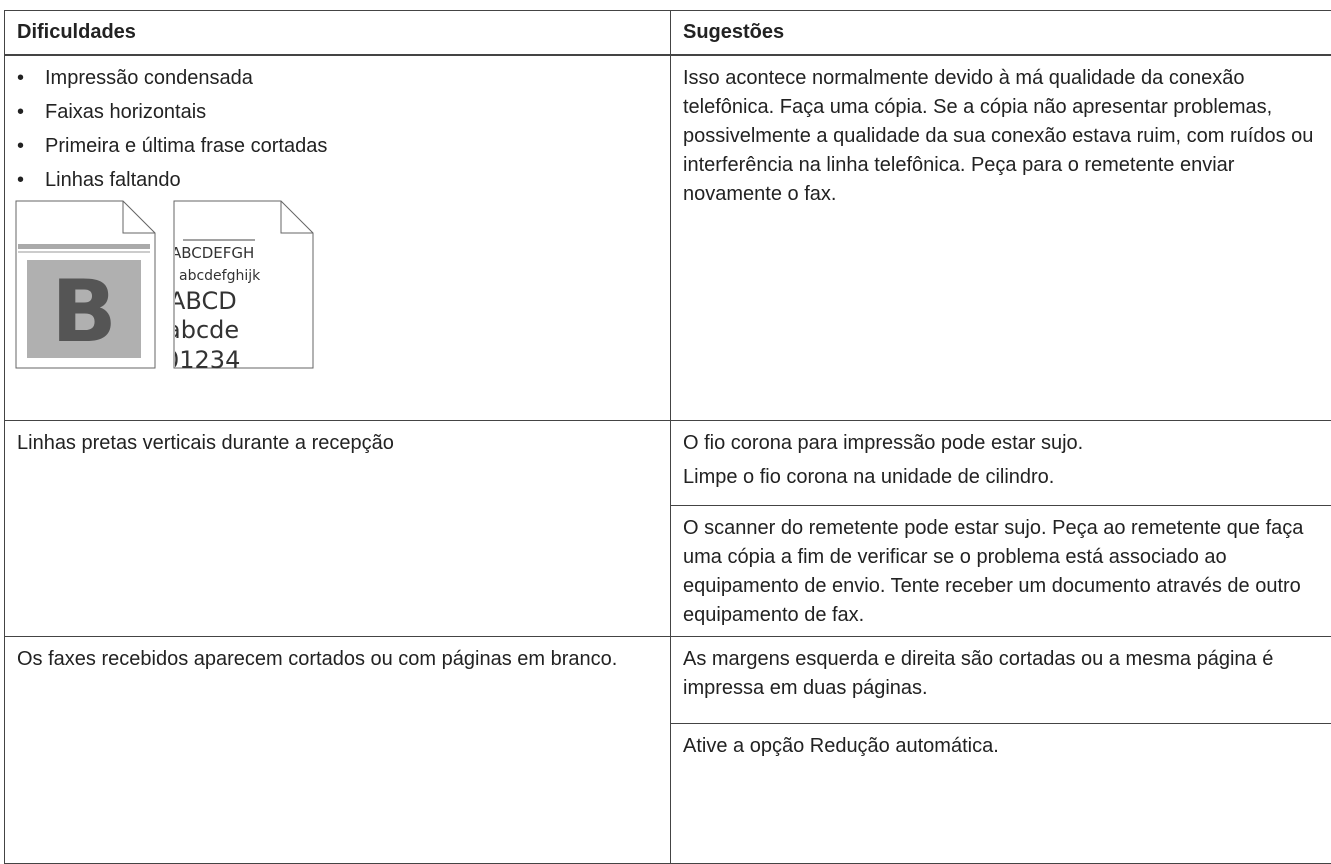 This screenshot has height=864, width=1331. What do you see at coordinates (212, 253) in the screenshot?
I see `figure-text: ABCDEFGH` at bounding box center [212, 253].